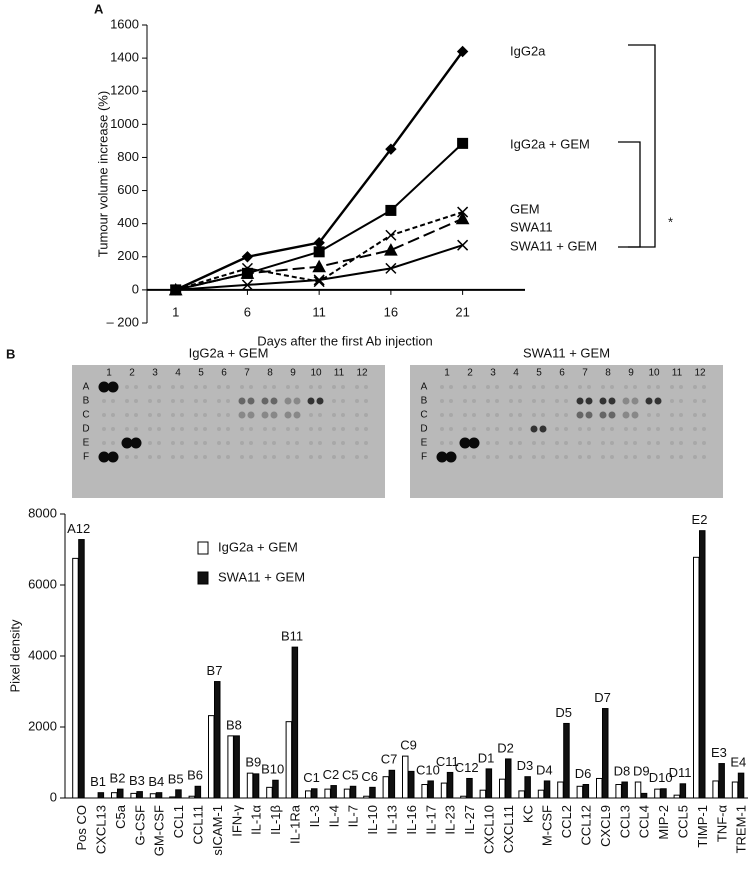  I want to click on bar-label: B9, so click(253, 762).